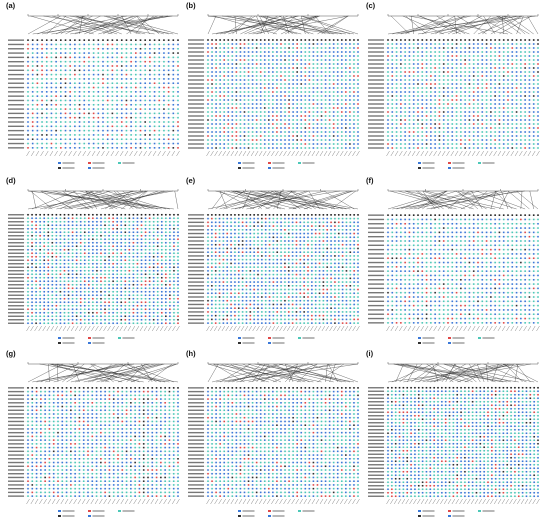 Image resolution: width=550 pixels, height=523 pixels. I want to click on accession-label, so click(196, 226).